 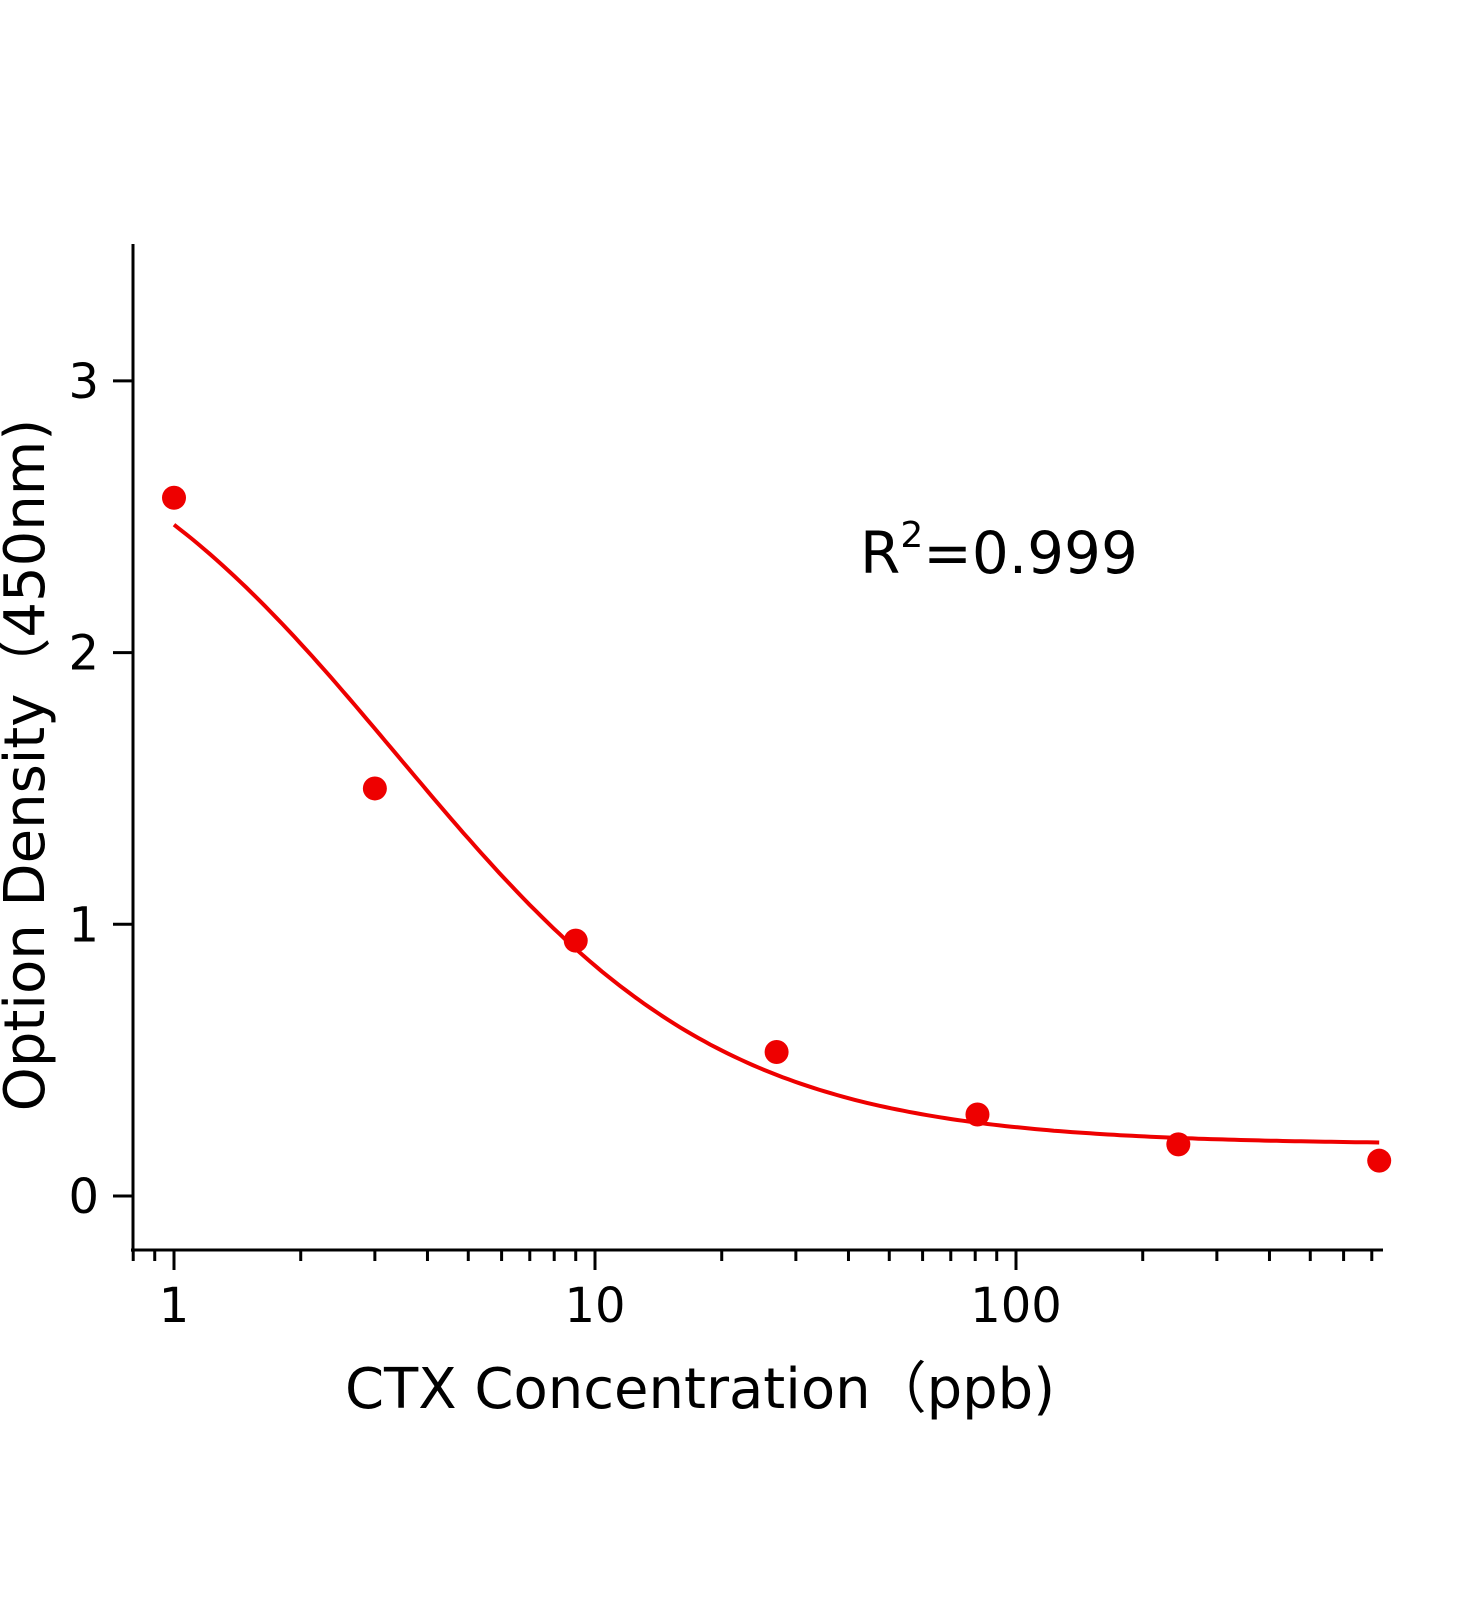 I want to click on y-tick-label: 1, so click(x=83, y=925).